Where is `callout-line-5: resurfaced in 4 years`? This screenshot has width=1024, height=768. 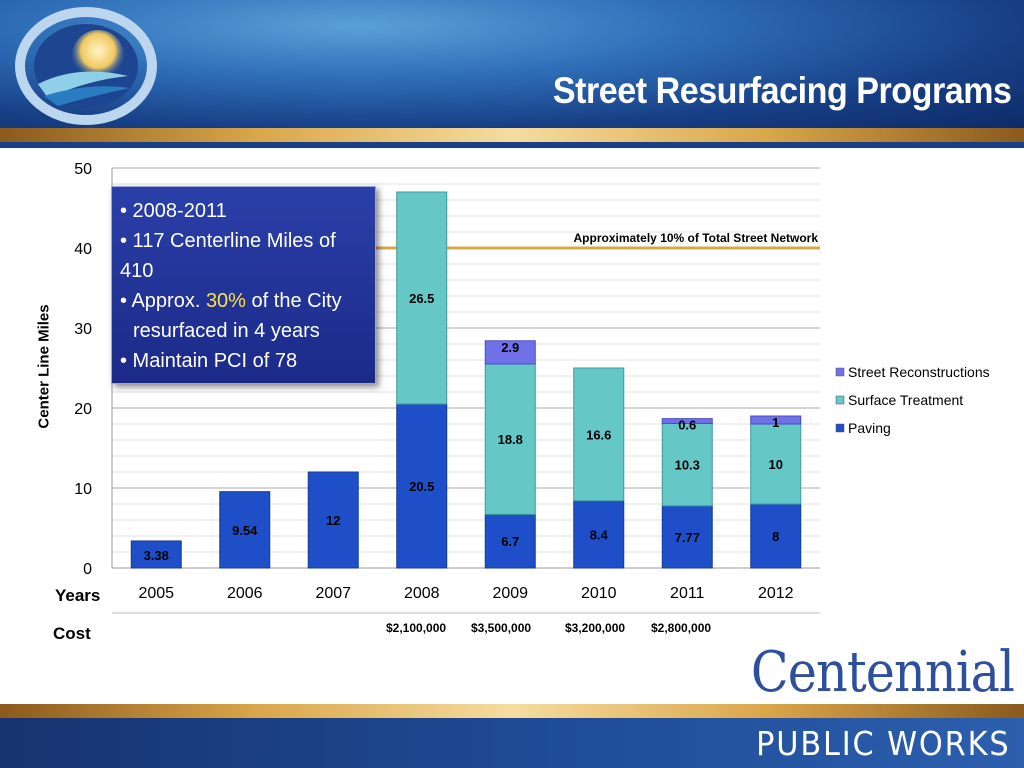
callout-line-5: resurfaced in 4 years is located at coordinates (226, 331).